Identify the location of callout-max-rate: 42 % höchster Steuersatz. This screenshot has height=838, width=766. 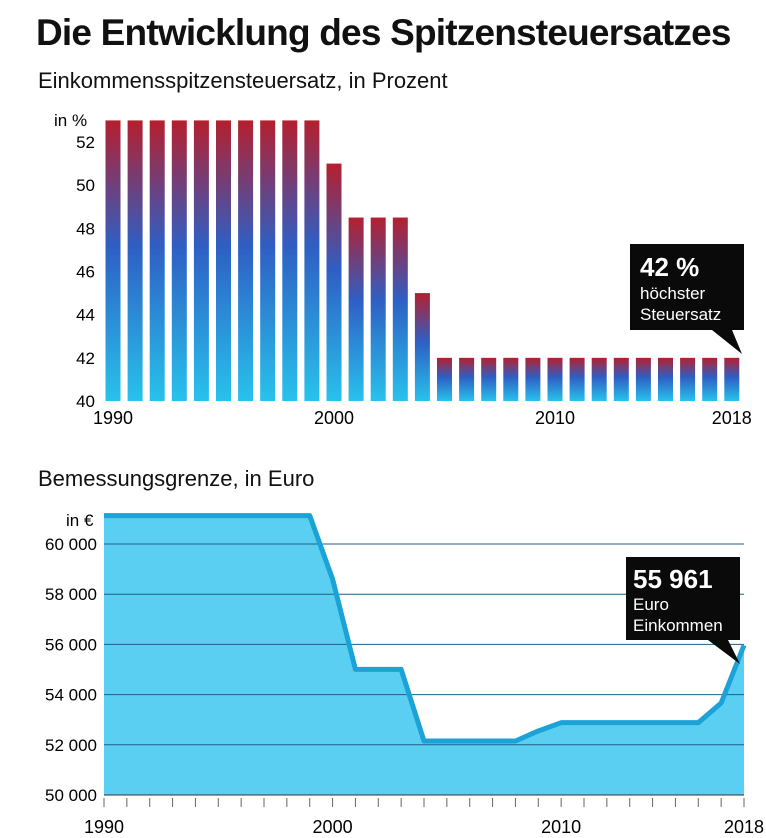
(687, 299).